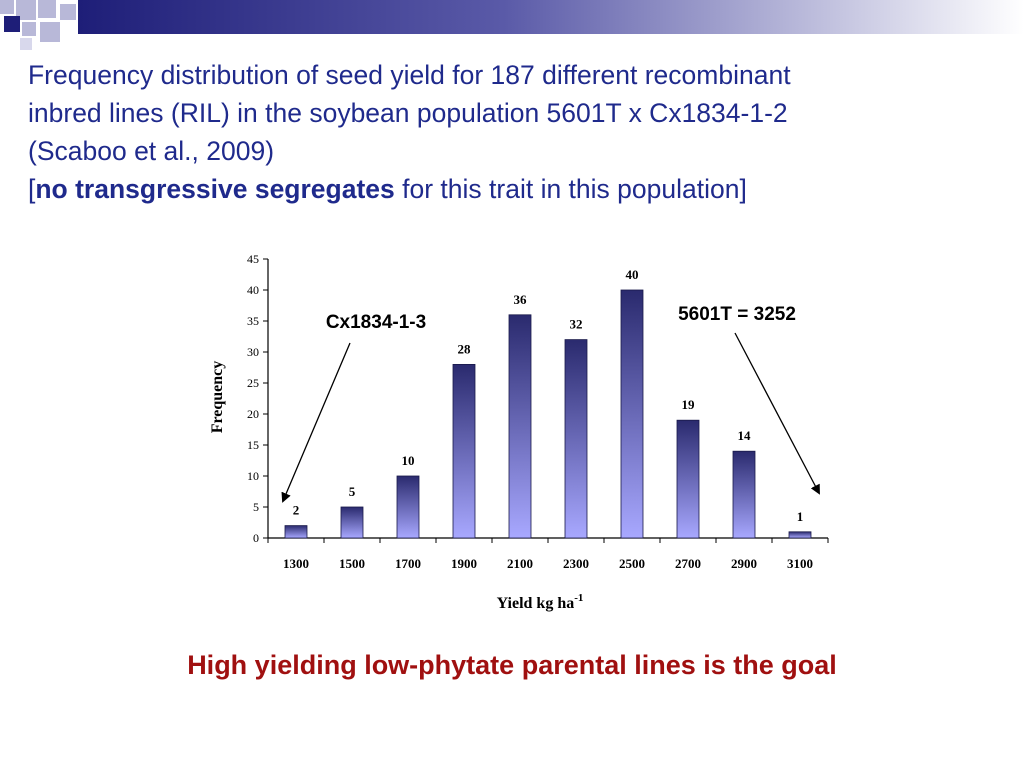 Image resolution: width=1024 pixels, height=768 pixels. I want to click on x-tick-label: 2700, so click(688, 563).